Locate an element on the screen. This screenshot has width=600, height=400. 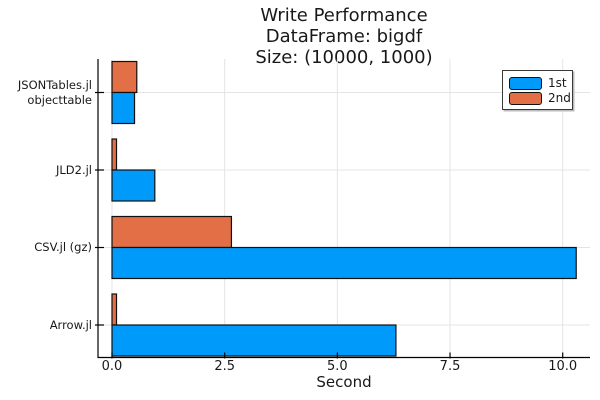
y-tick-label-line: CSV.jl (gz) is located at coordinates (63, 247).